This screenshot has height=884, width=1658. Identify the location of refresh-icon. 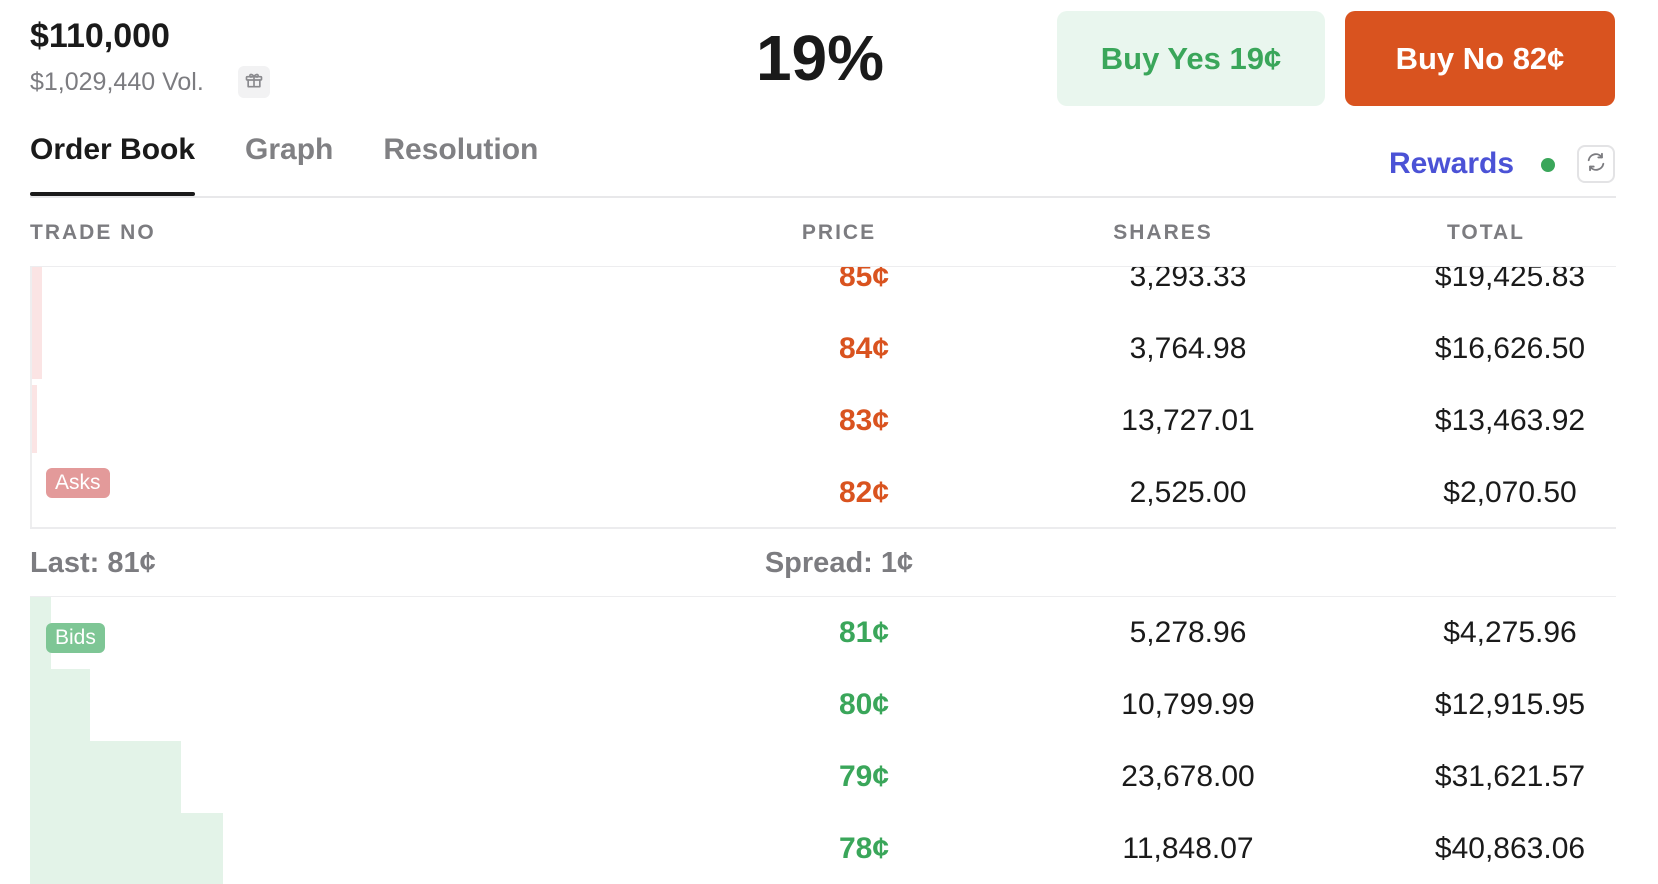
(1596, 164).